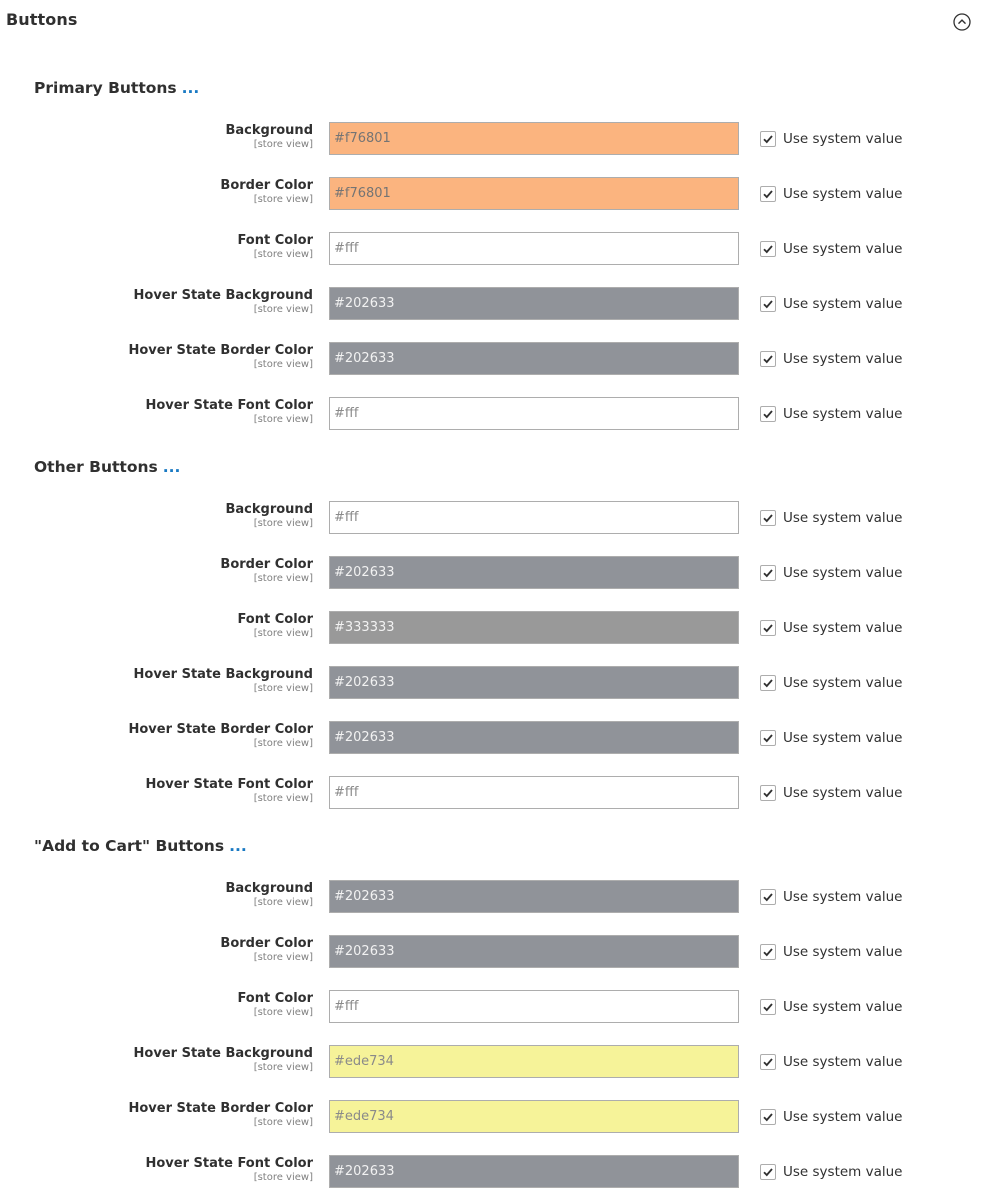 This screenshot has height=1200, width=988. Describe the element at coordinates (105, 88) in the screenshot. I see `group-title-text: Primary Buttons` at that location.